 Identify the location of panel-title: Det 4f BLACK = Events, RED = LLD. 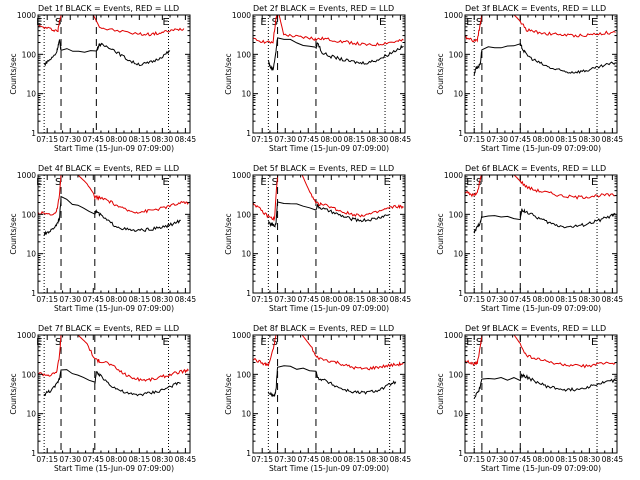
(108, 168).